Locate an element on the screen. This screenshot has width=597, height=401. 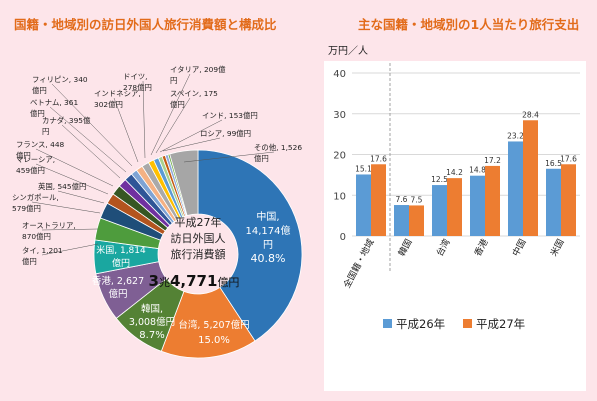
pie-inside-label: 台湾, 5,207億円 is located at coordinates (213, 325).